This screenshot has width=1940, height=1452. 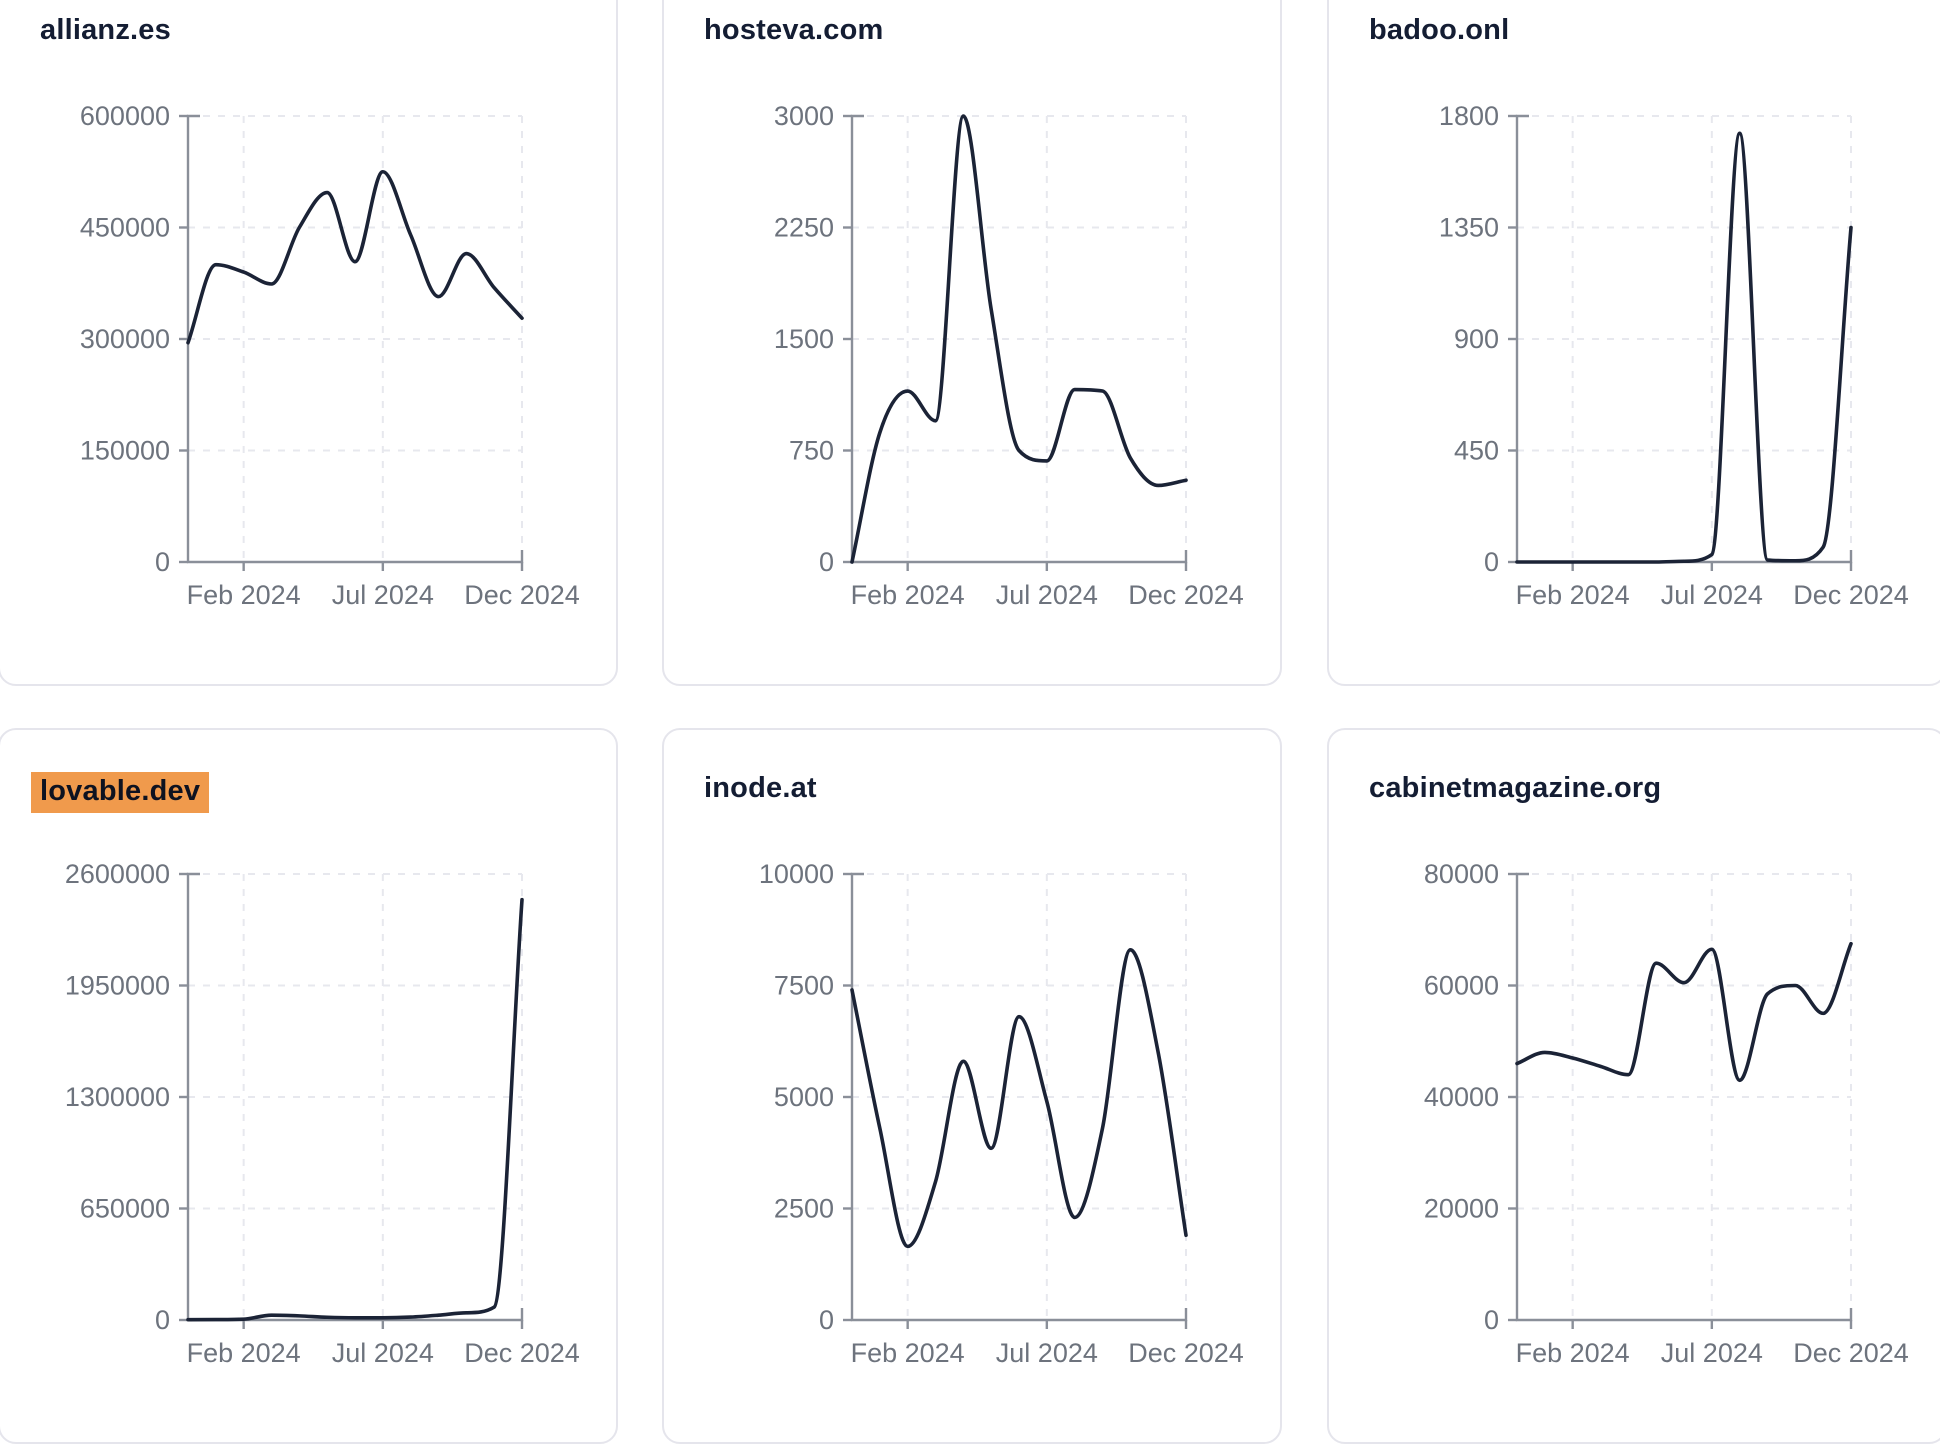 I want to click on domain-label: hosteva.com, so click(x=794, y=30).